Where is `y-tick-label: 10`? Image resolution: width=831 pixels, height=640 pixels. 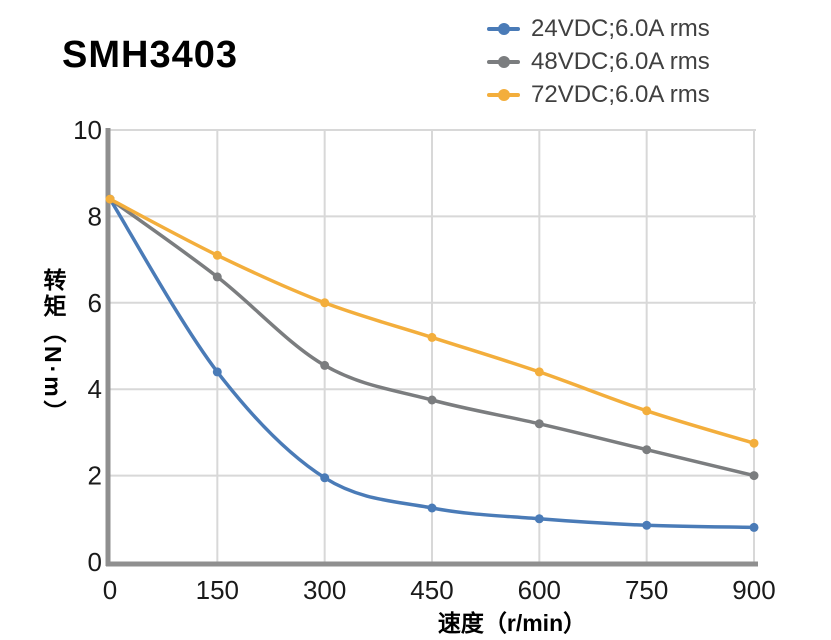 y-tick-label: 10 is located at coordinates (87, 130).